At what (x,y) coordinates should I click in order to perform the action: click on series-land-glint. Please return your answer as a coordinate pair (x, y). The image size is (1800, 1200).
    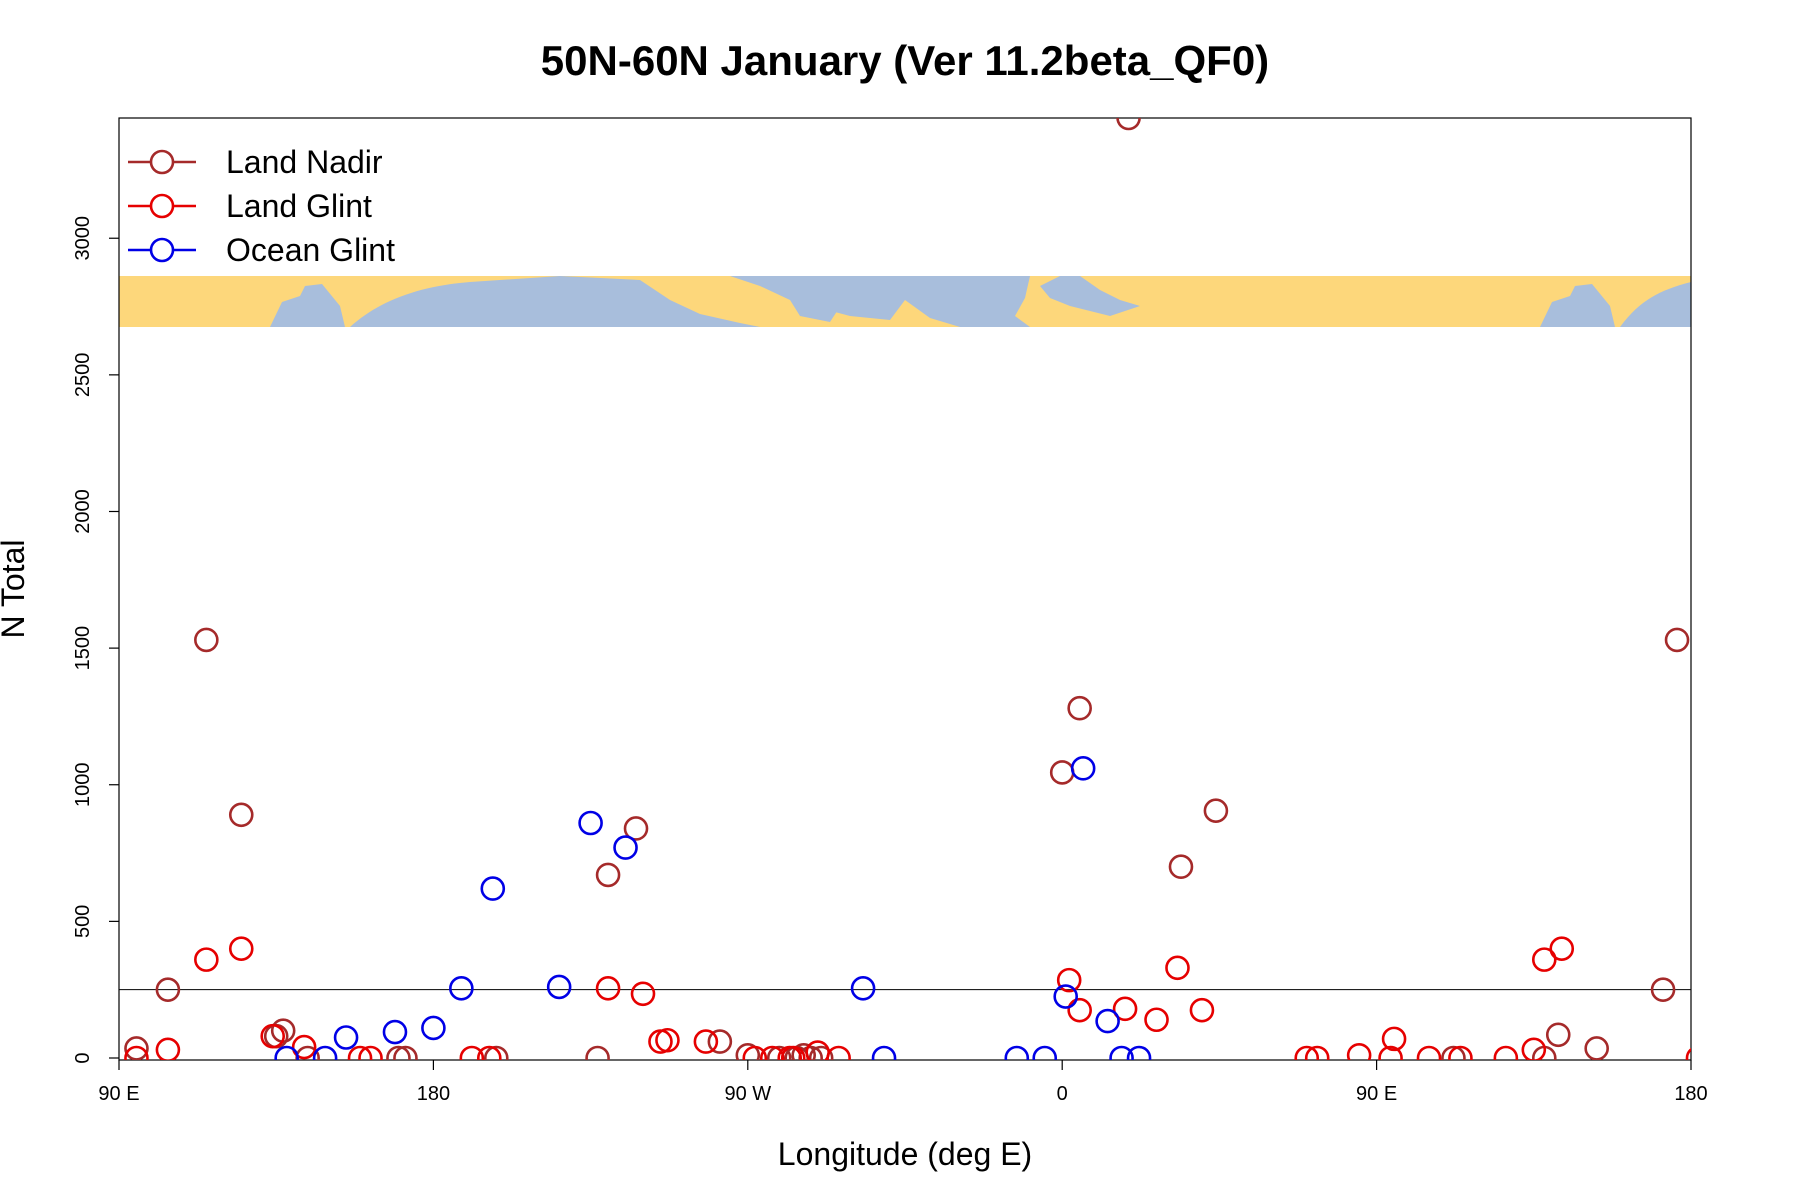
    Looking at the image, I should click on (920, 1002).